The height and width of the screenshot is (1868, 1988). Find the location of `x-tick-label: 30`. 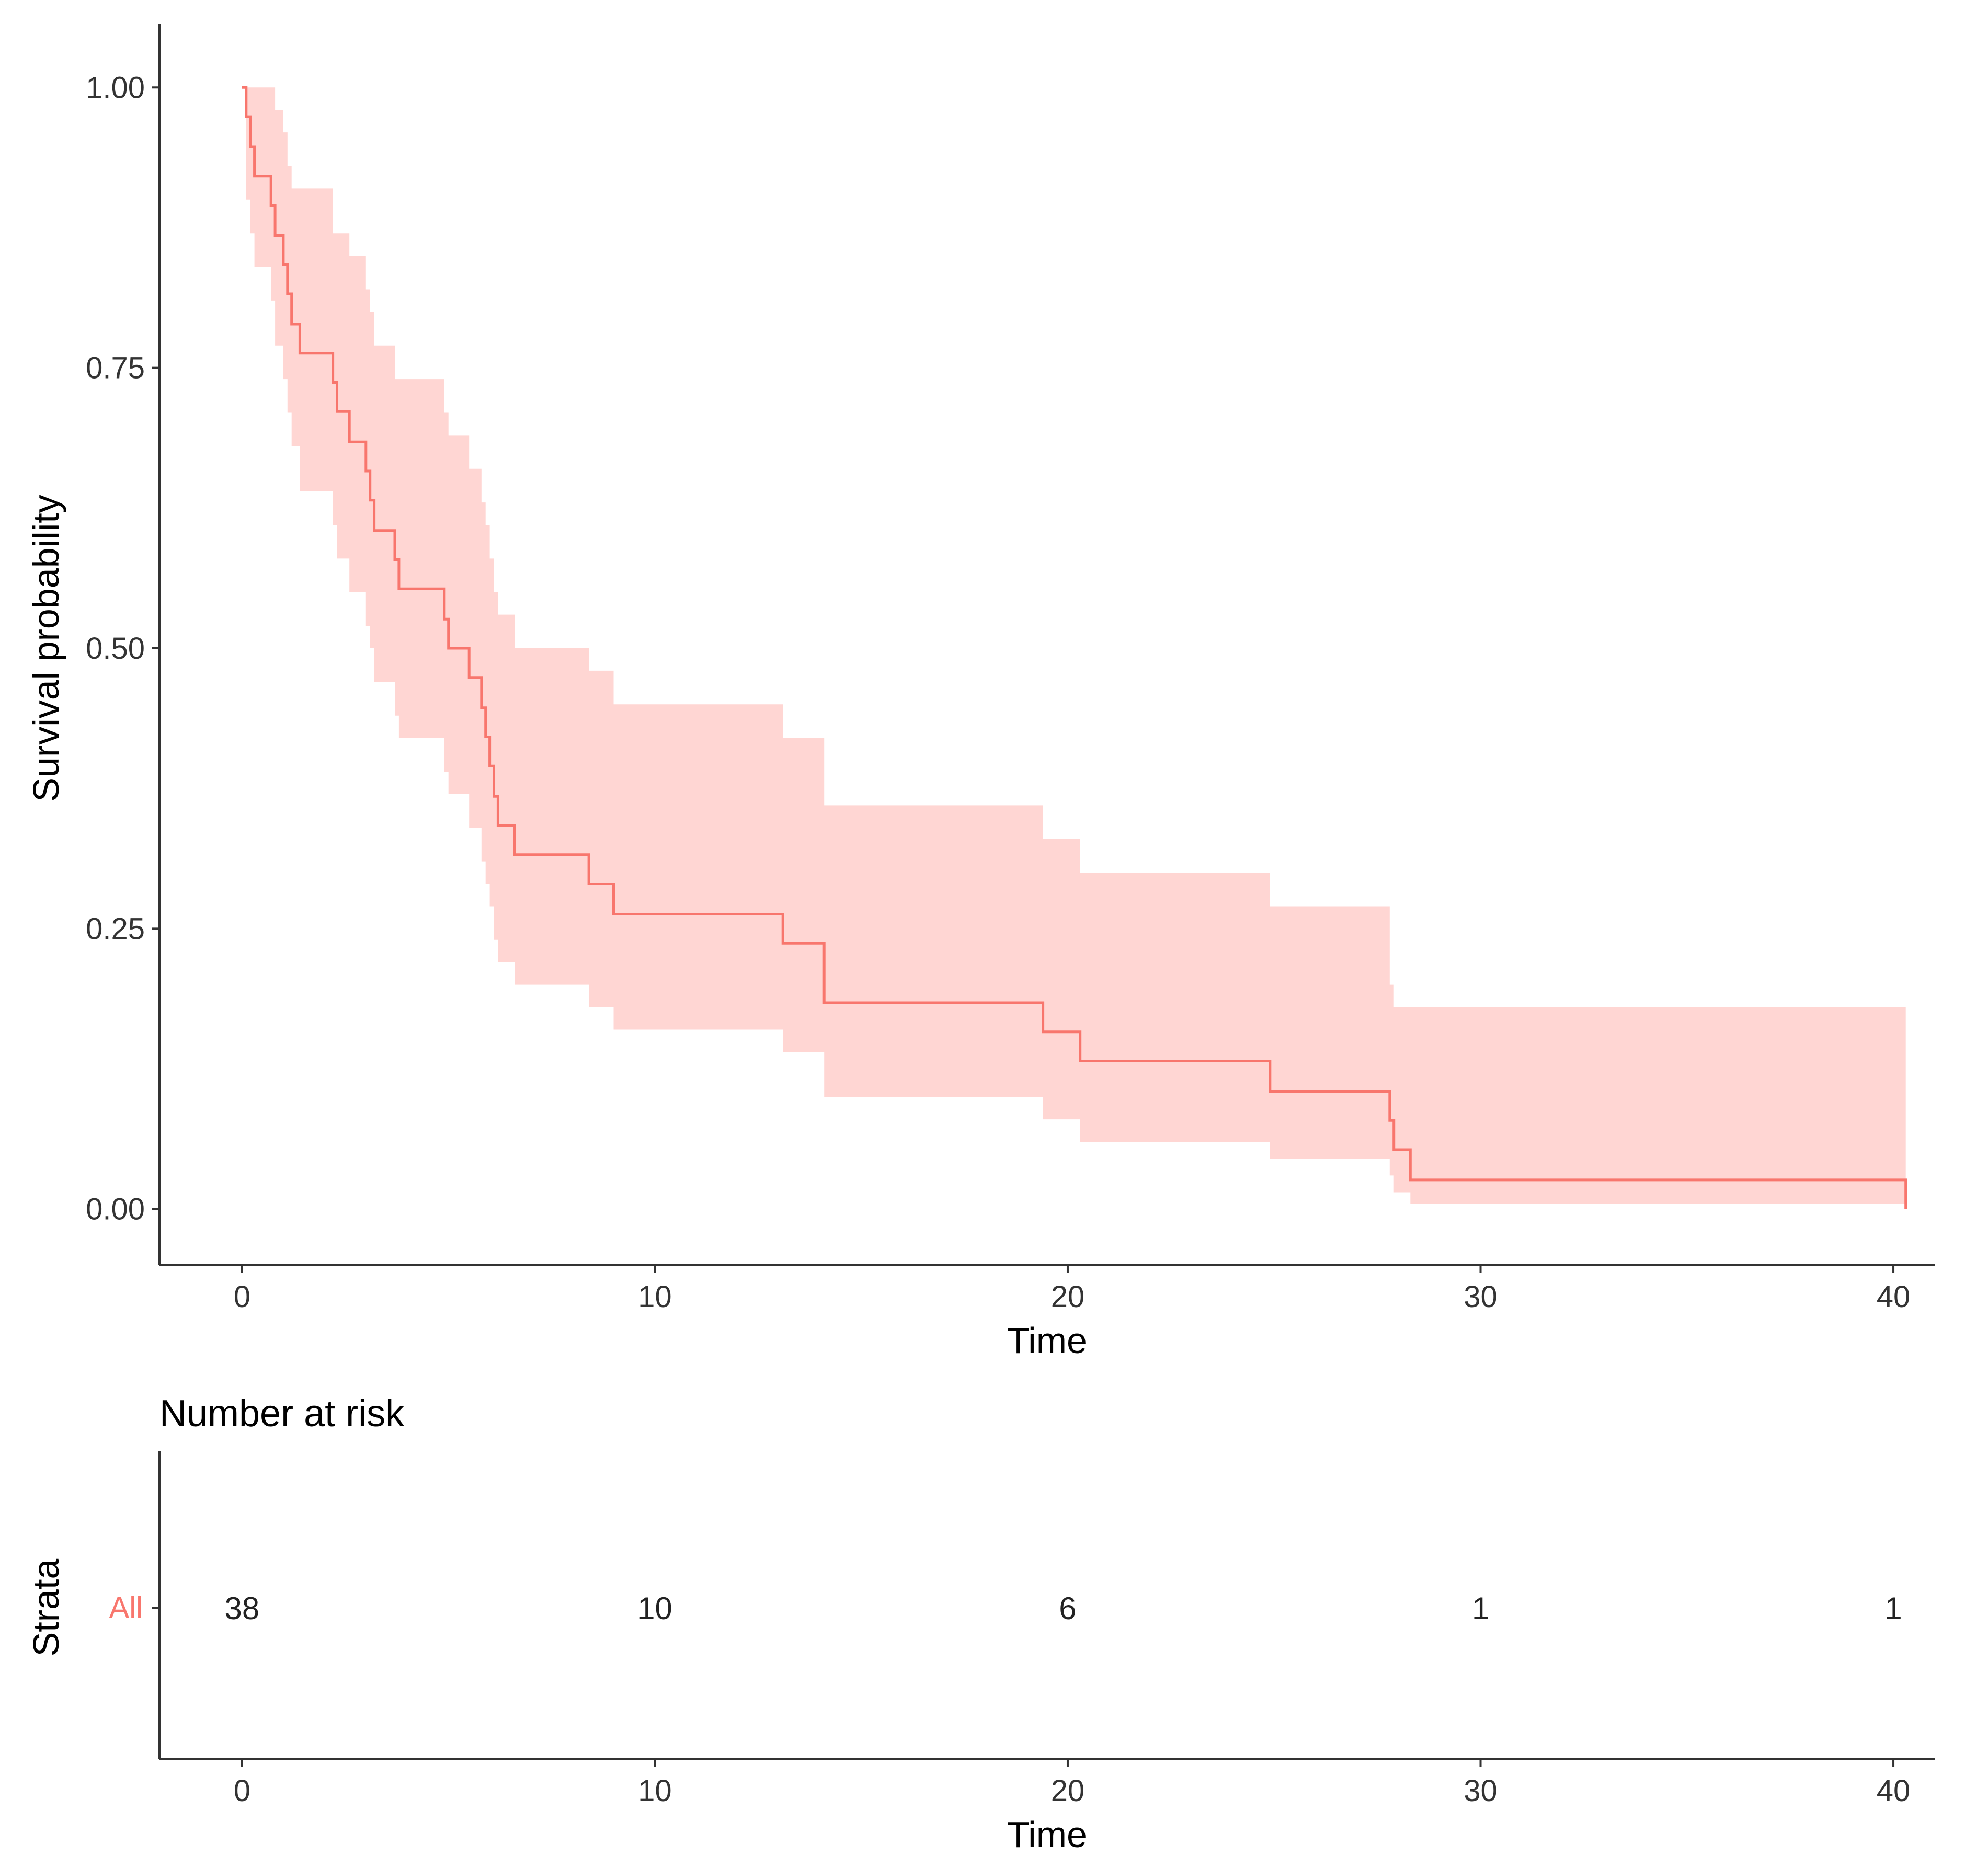

x-tick-label: 30 is located at coordinates (1481, 1297).